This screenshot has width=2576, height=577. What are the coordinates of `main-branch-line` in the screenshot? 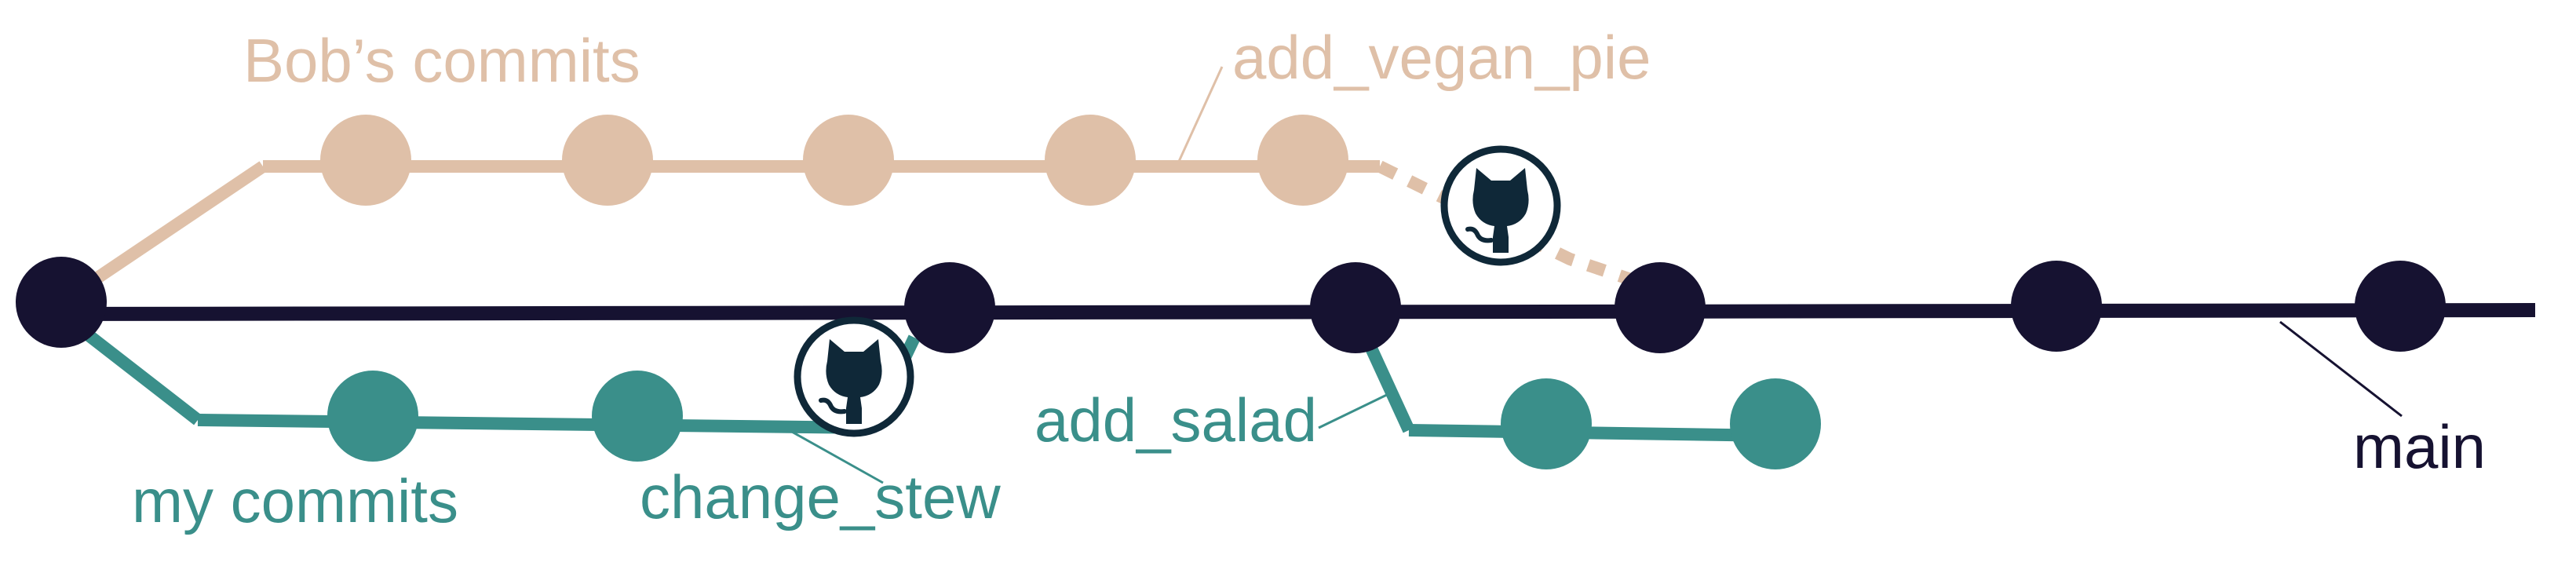 It's located at (1298, 312).